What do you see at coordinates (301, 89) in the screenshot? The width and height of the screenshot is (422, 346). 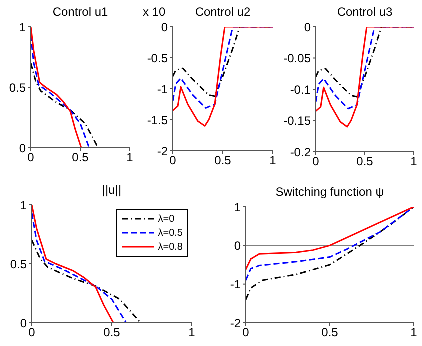 I see `y-tick-label: -0.1` at bounding box center [301, 89].